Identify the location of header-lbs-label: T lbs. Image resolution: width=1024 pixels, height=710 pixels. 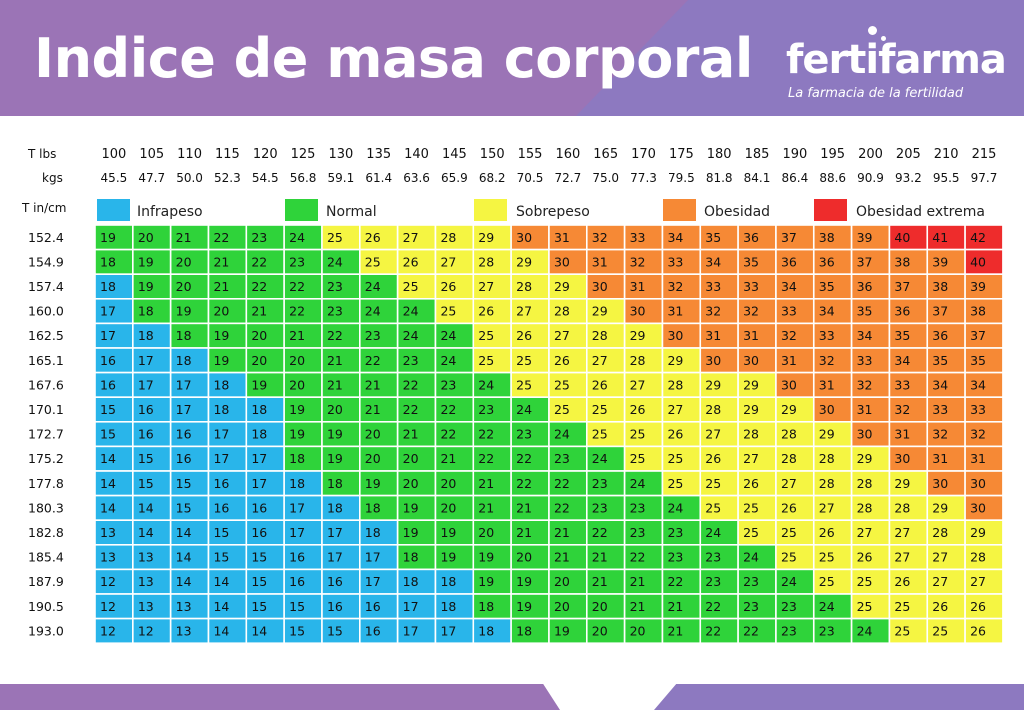
(41, 154).